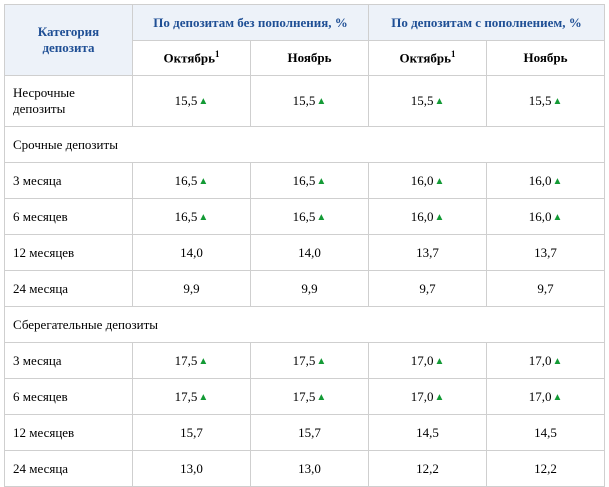  Describe the element at coordinates (68, 40) in the screenshot. I see `header-category: Категория депозита` at that location.